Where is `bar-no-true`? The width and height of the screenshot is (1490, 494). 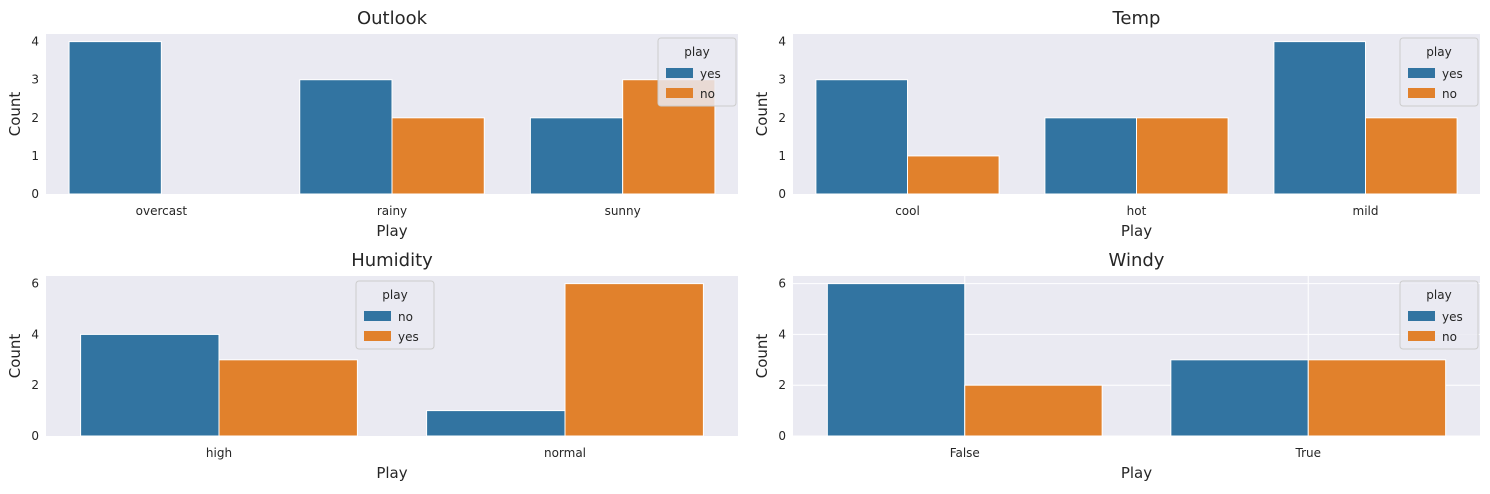 bar-no-true is located at coordinates (1377, 398).